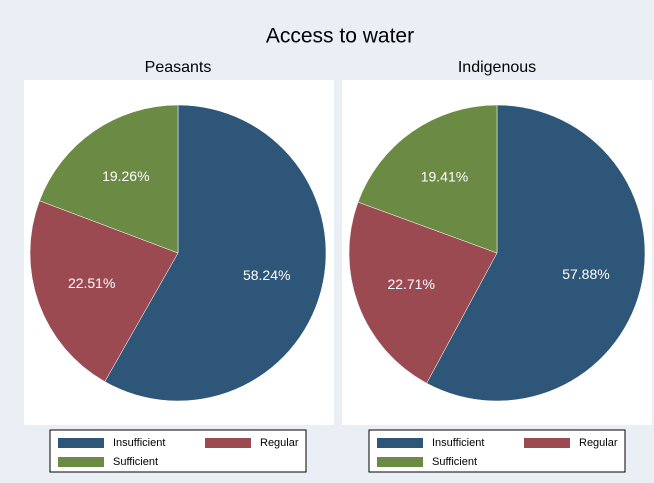 This screenshot has height=483, width=654. I want to click on chart-title: Access to water, so click(340, 36).